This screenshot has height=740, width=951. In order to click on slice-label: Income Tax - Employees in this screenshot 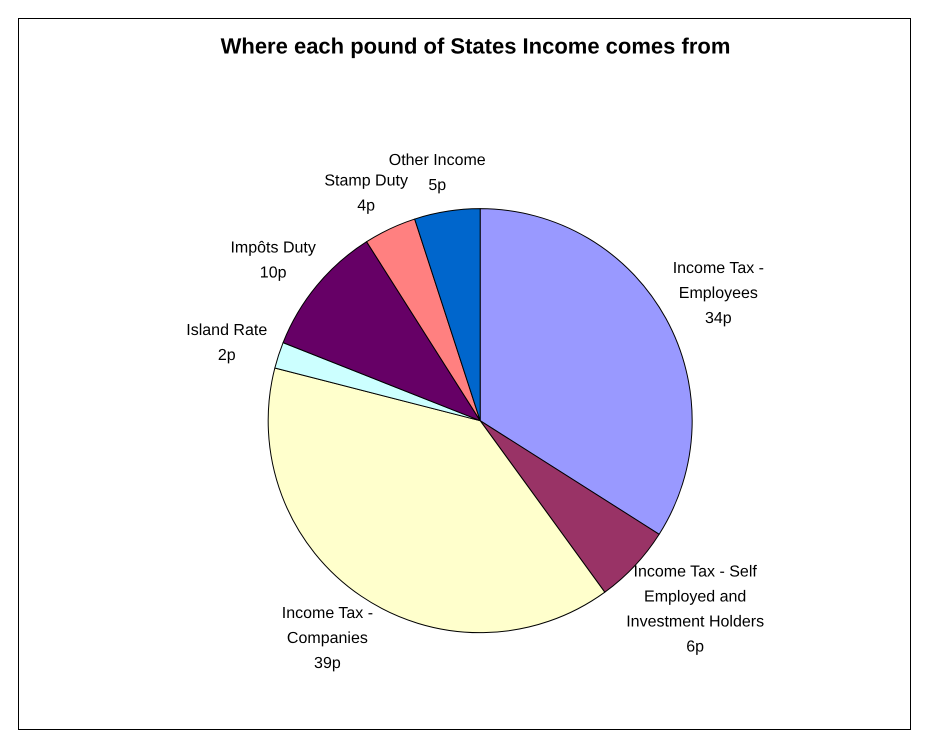, I will do `click(718, 281)`.